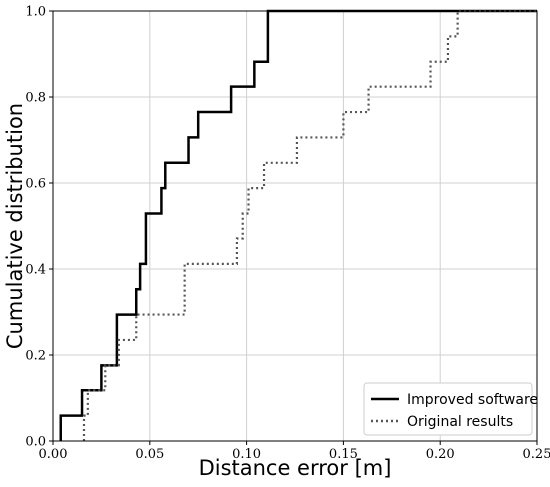  I want to click on legend: Improved software Original results, so click(450, 409).